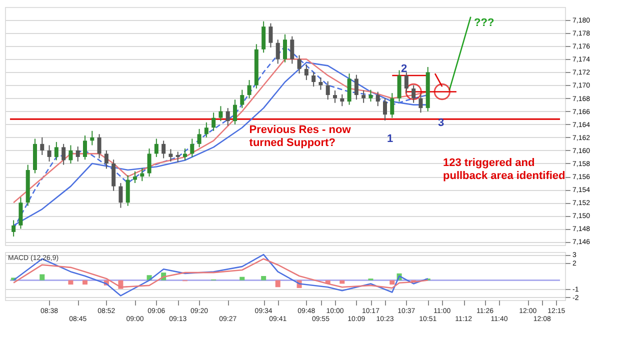 The image size is (625, 352). What do you see at coordinates (300, 137) in the screenshot?
I see `ref-line-label: Previous Res - now turned Support?` at bounding box center [300, 137].